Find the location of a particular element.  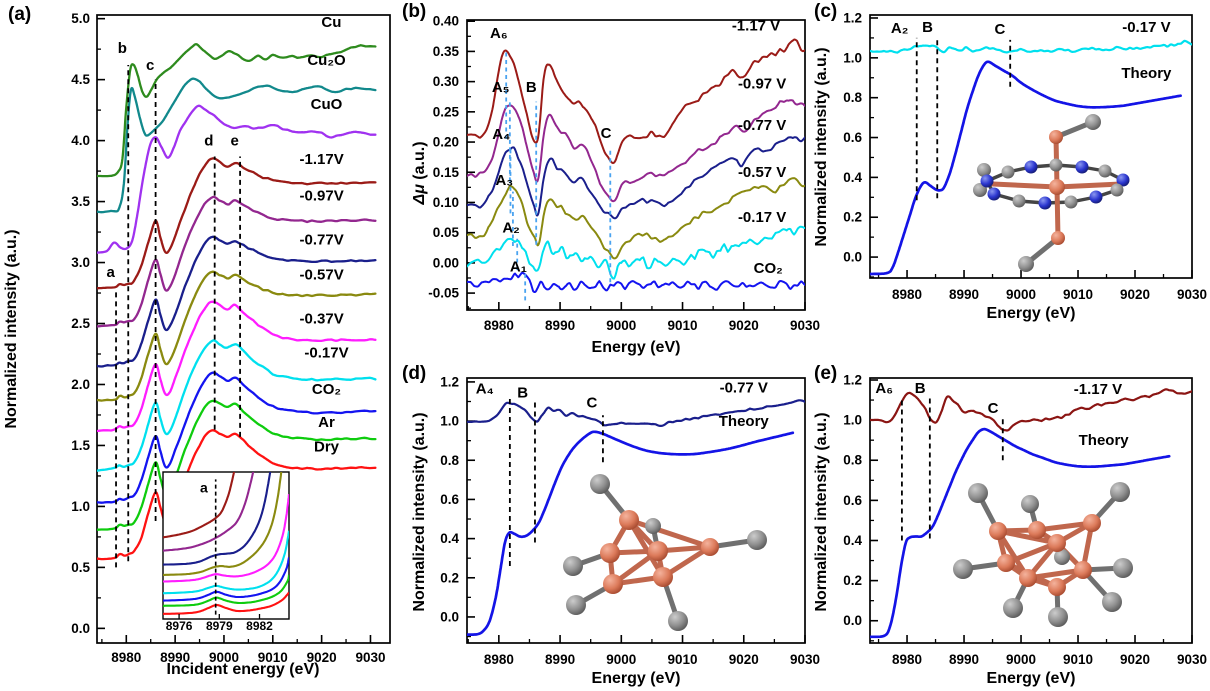

plot-box-e is located at coordinates (1031, 510).